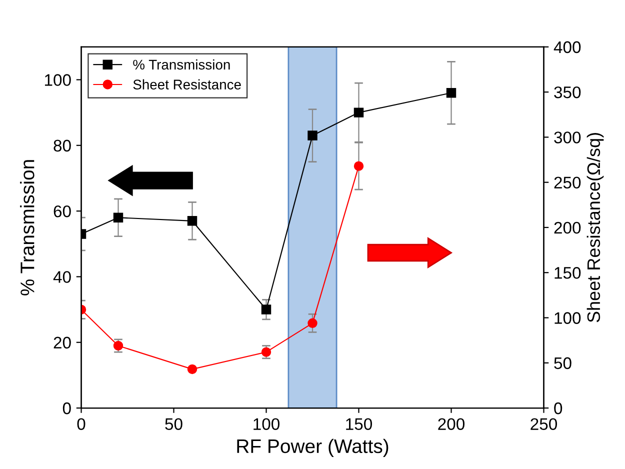  I want to click on x-tick-label: 0, so click(81, 424).